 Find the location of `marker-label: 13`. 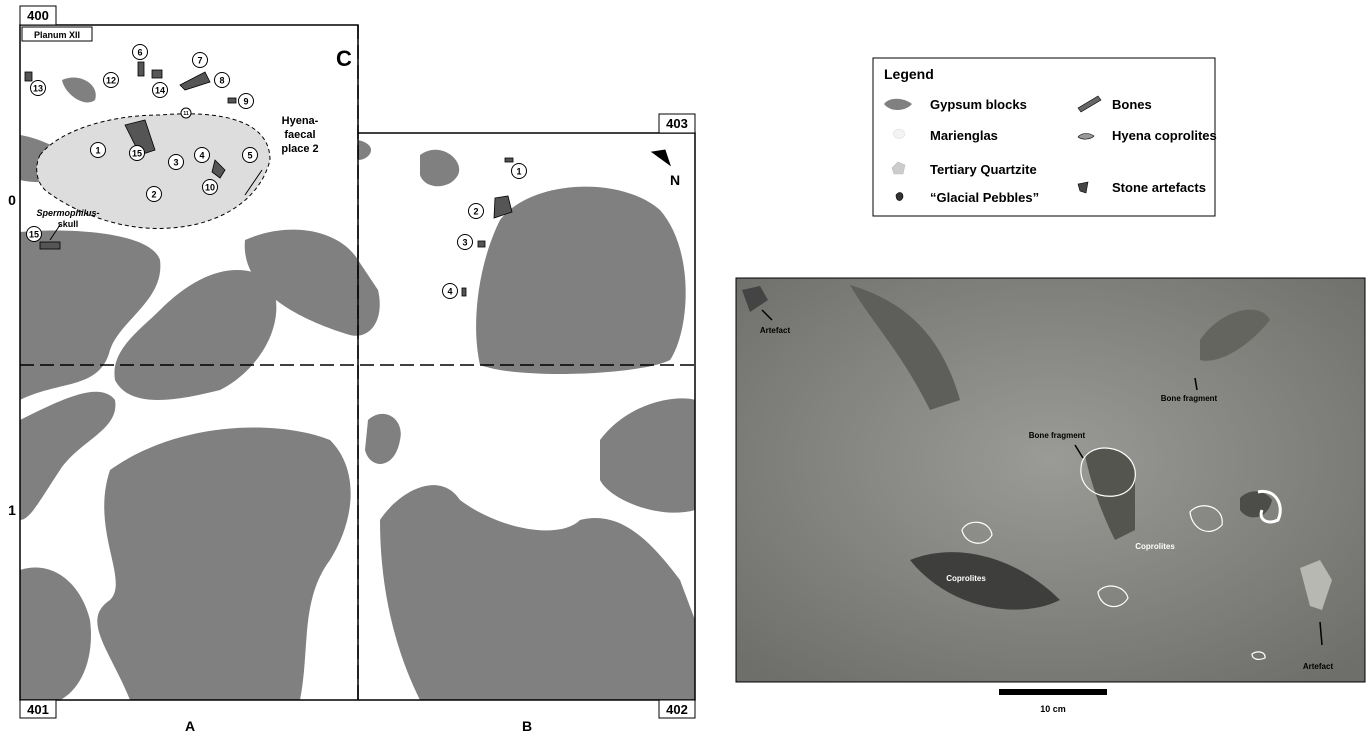

marker-label: 13 is located at coordinates (38, 89).